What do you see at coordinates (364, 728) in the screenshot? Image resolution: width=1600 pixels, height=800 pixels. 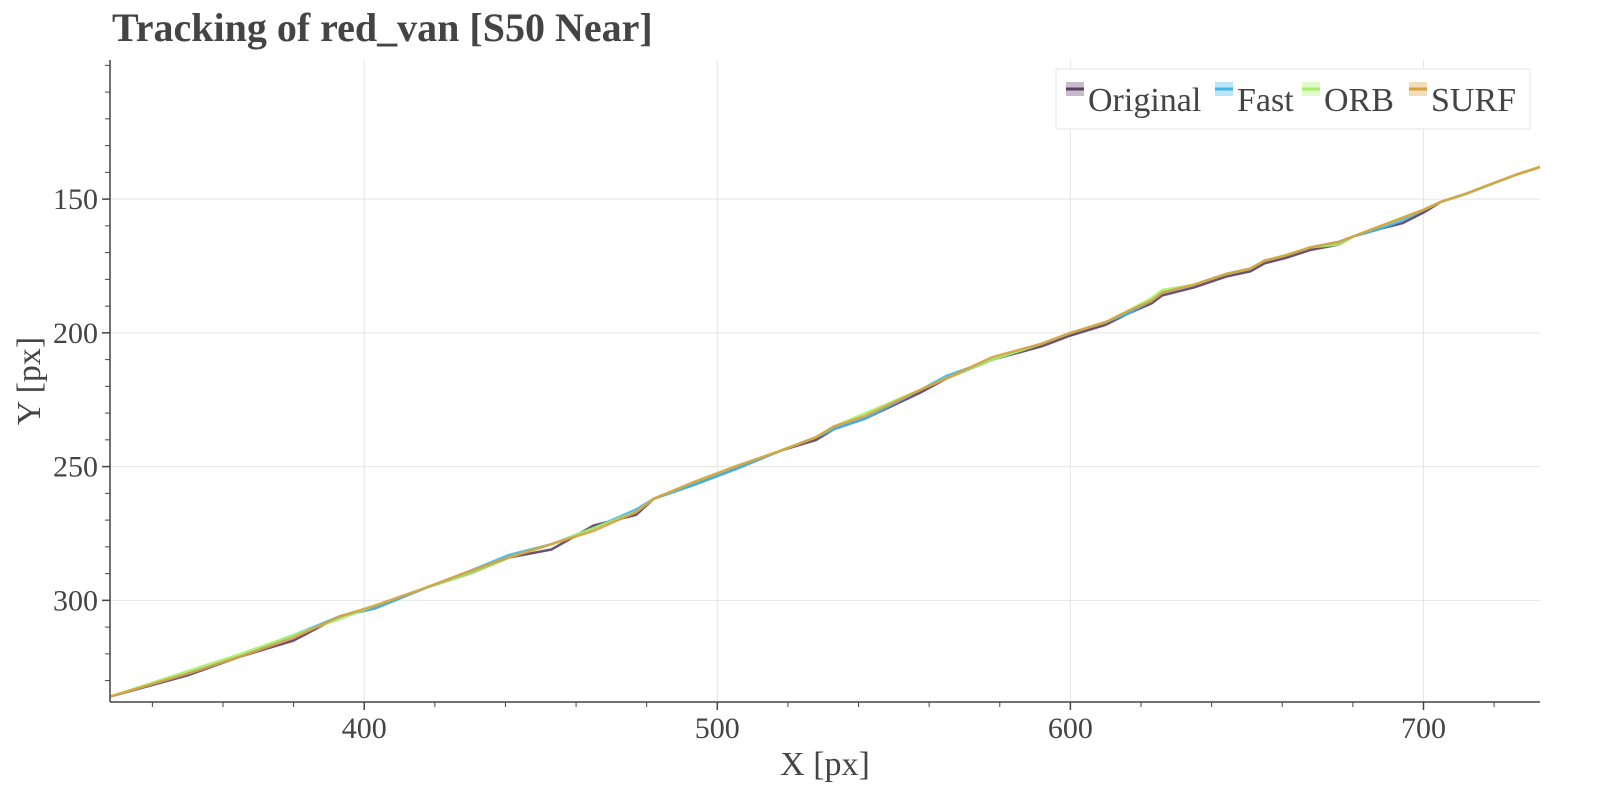 I see `x-tick-label: 400` at bounding box center [364, 728].